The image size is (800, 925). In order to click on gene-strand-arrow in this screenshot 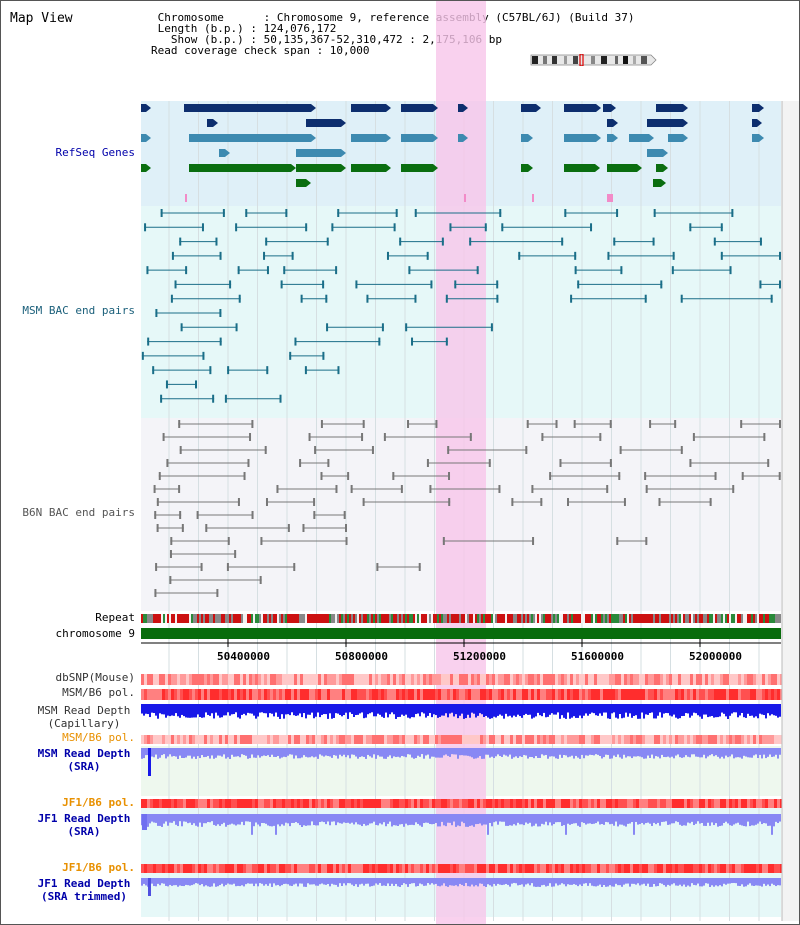, I will do `click(685, 108)`.